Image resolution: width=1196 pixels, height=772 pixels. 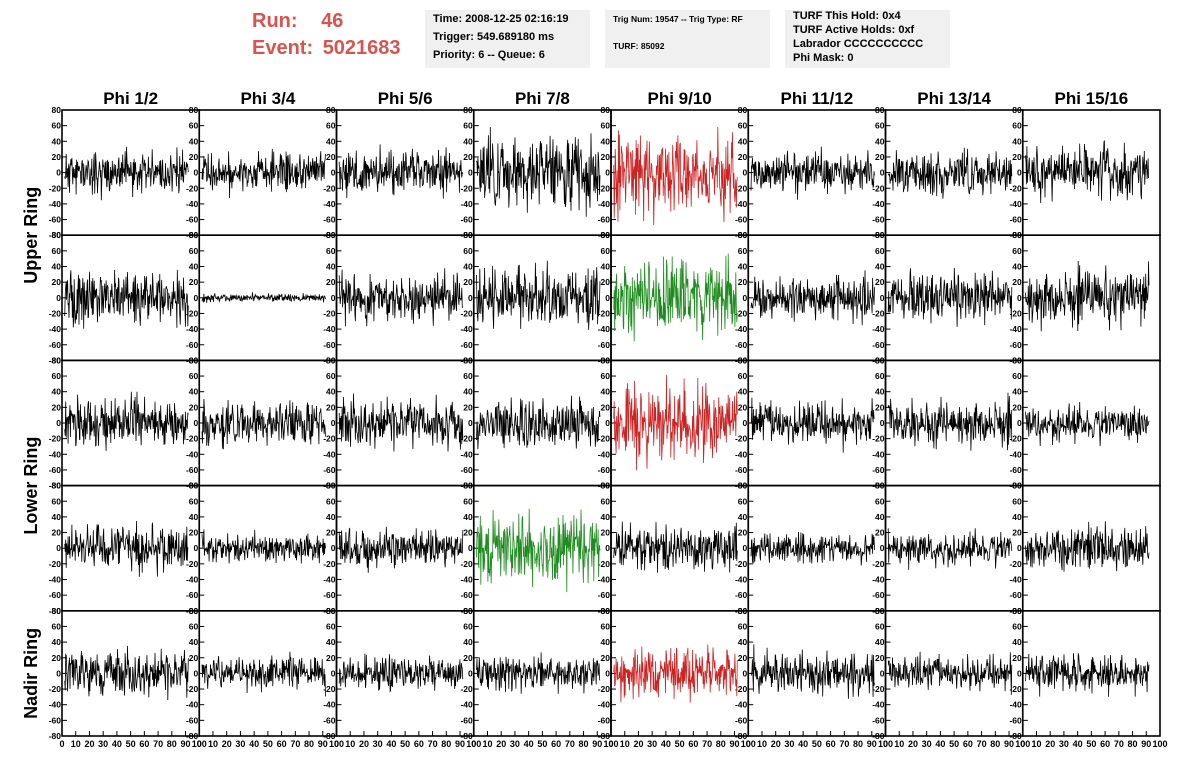 I want to click on run-line: Run: 46, so click(x=297, y=21).